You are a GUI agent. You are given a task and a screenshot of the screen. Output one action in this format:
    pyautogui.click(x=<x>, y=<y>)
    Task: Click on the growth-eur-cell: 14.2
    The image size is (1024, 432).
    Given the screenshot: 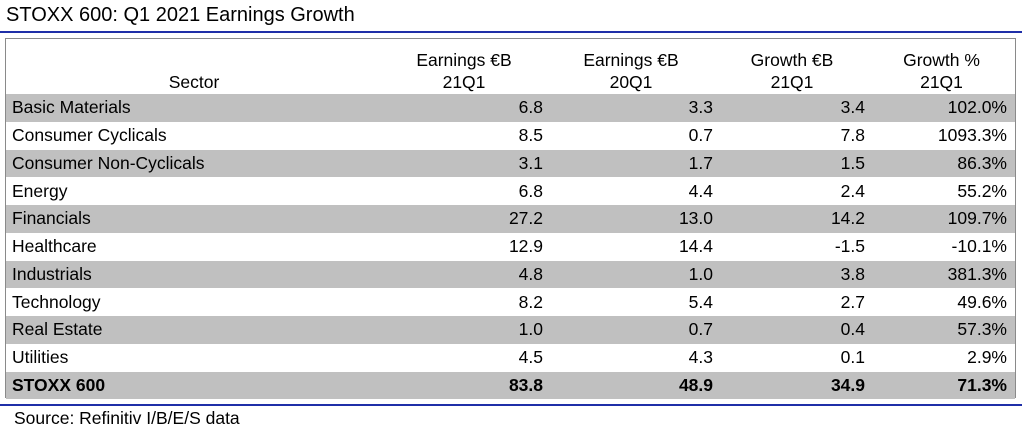 What is the action you would take?
    pyautogui.click(x=792, y=219)
    